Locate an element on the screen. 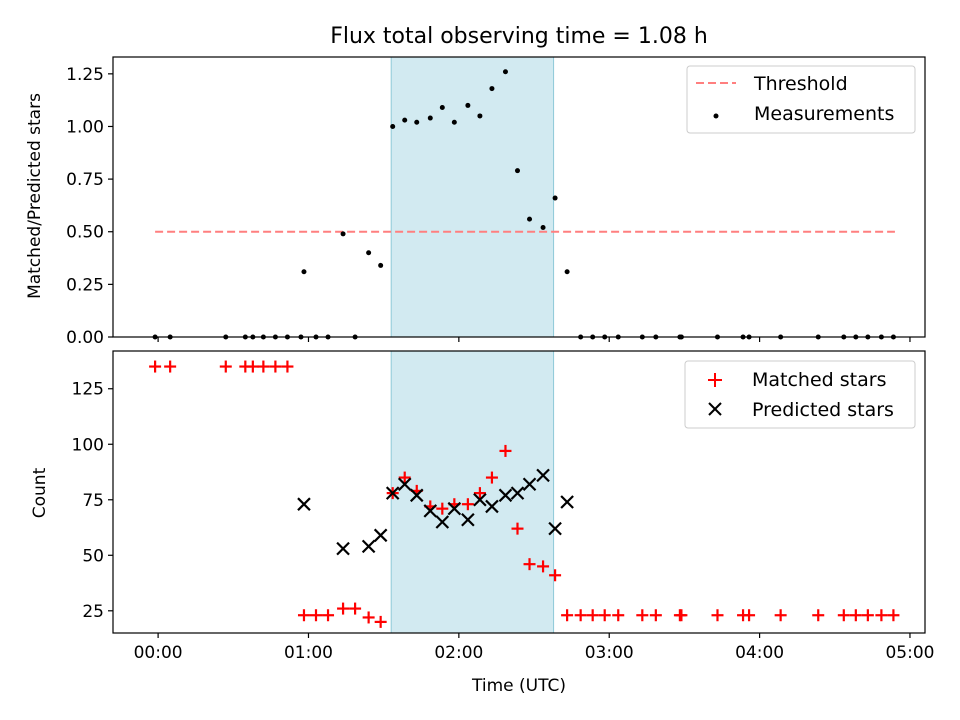 Image resolution: width=960 pixels, height=720 pixels. bottom-legend: Matched stars Predicted stars is located at coordinates (800, 394).